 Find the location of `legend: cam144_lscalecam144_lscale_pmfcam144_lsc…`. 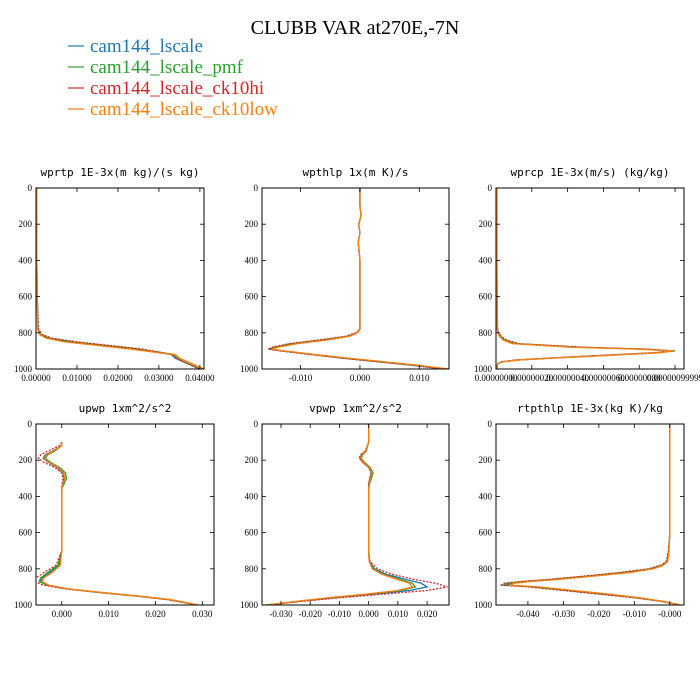

legend: cam144_lscalecam144_lscale_pmfcam144_lsc… is located at coordinates (173, 78).